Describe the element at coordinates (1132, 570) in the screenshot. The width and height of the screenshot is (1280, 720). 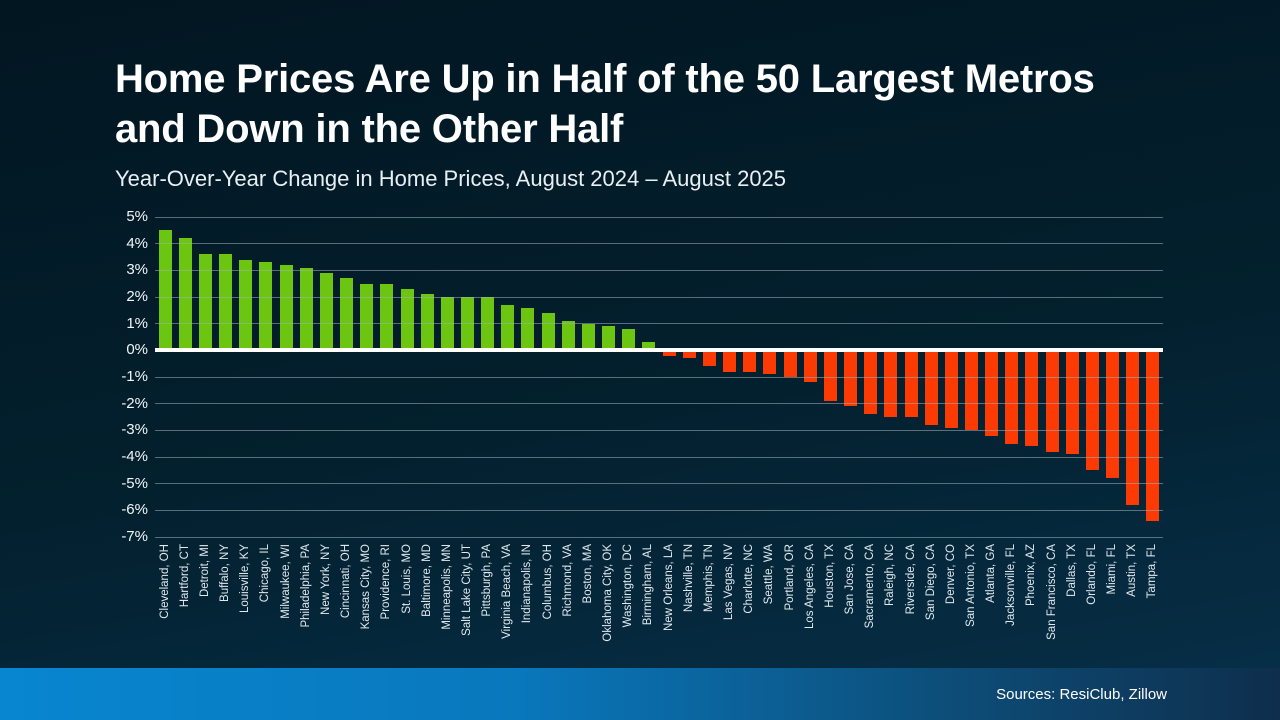
I see `x-axis-label-austin-tx: Austin, TX` at that location.